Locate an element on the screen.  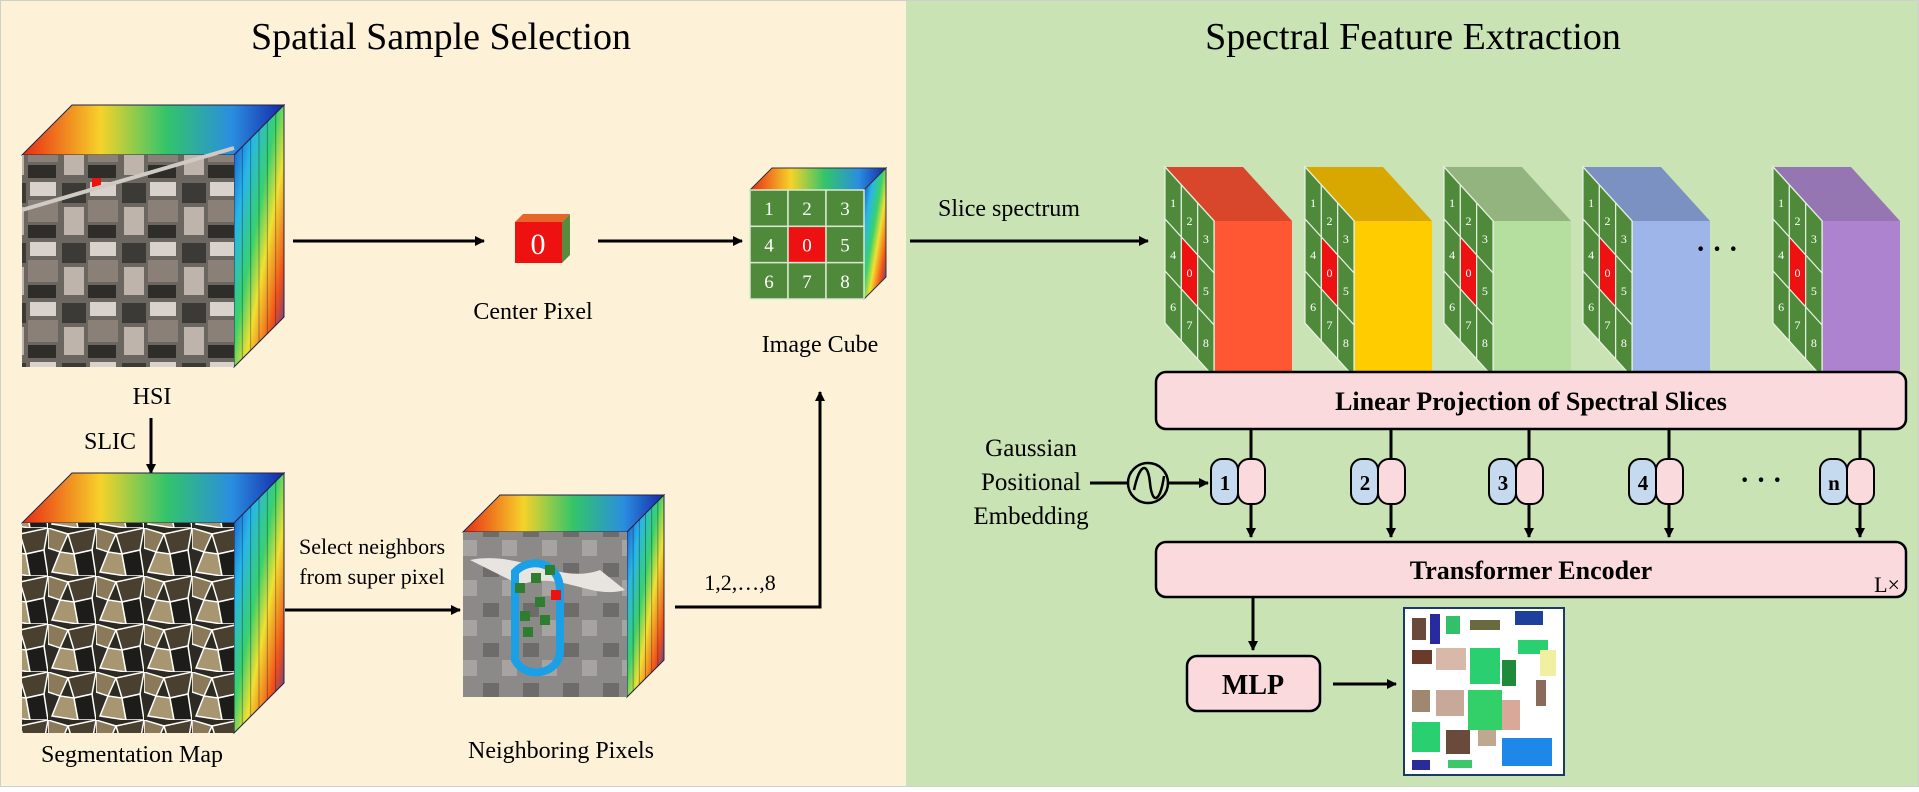
position-token-label: 2 is located at coordinates (1365, 483).